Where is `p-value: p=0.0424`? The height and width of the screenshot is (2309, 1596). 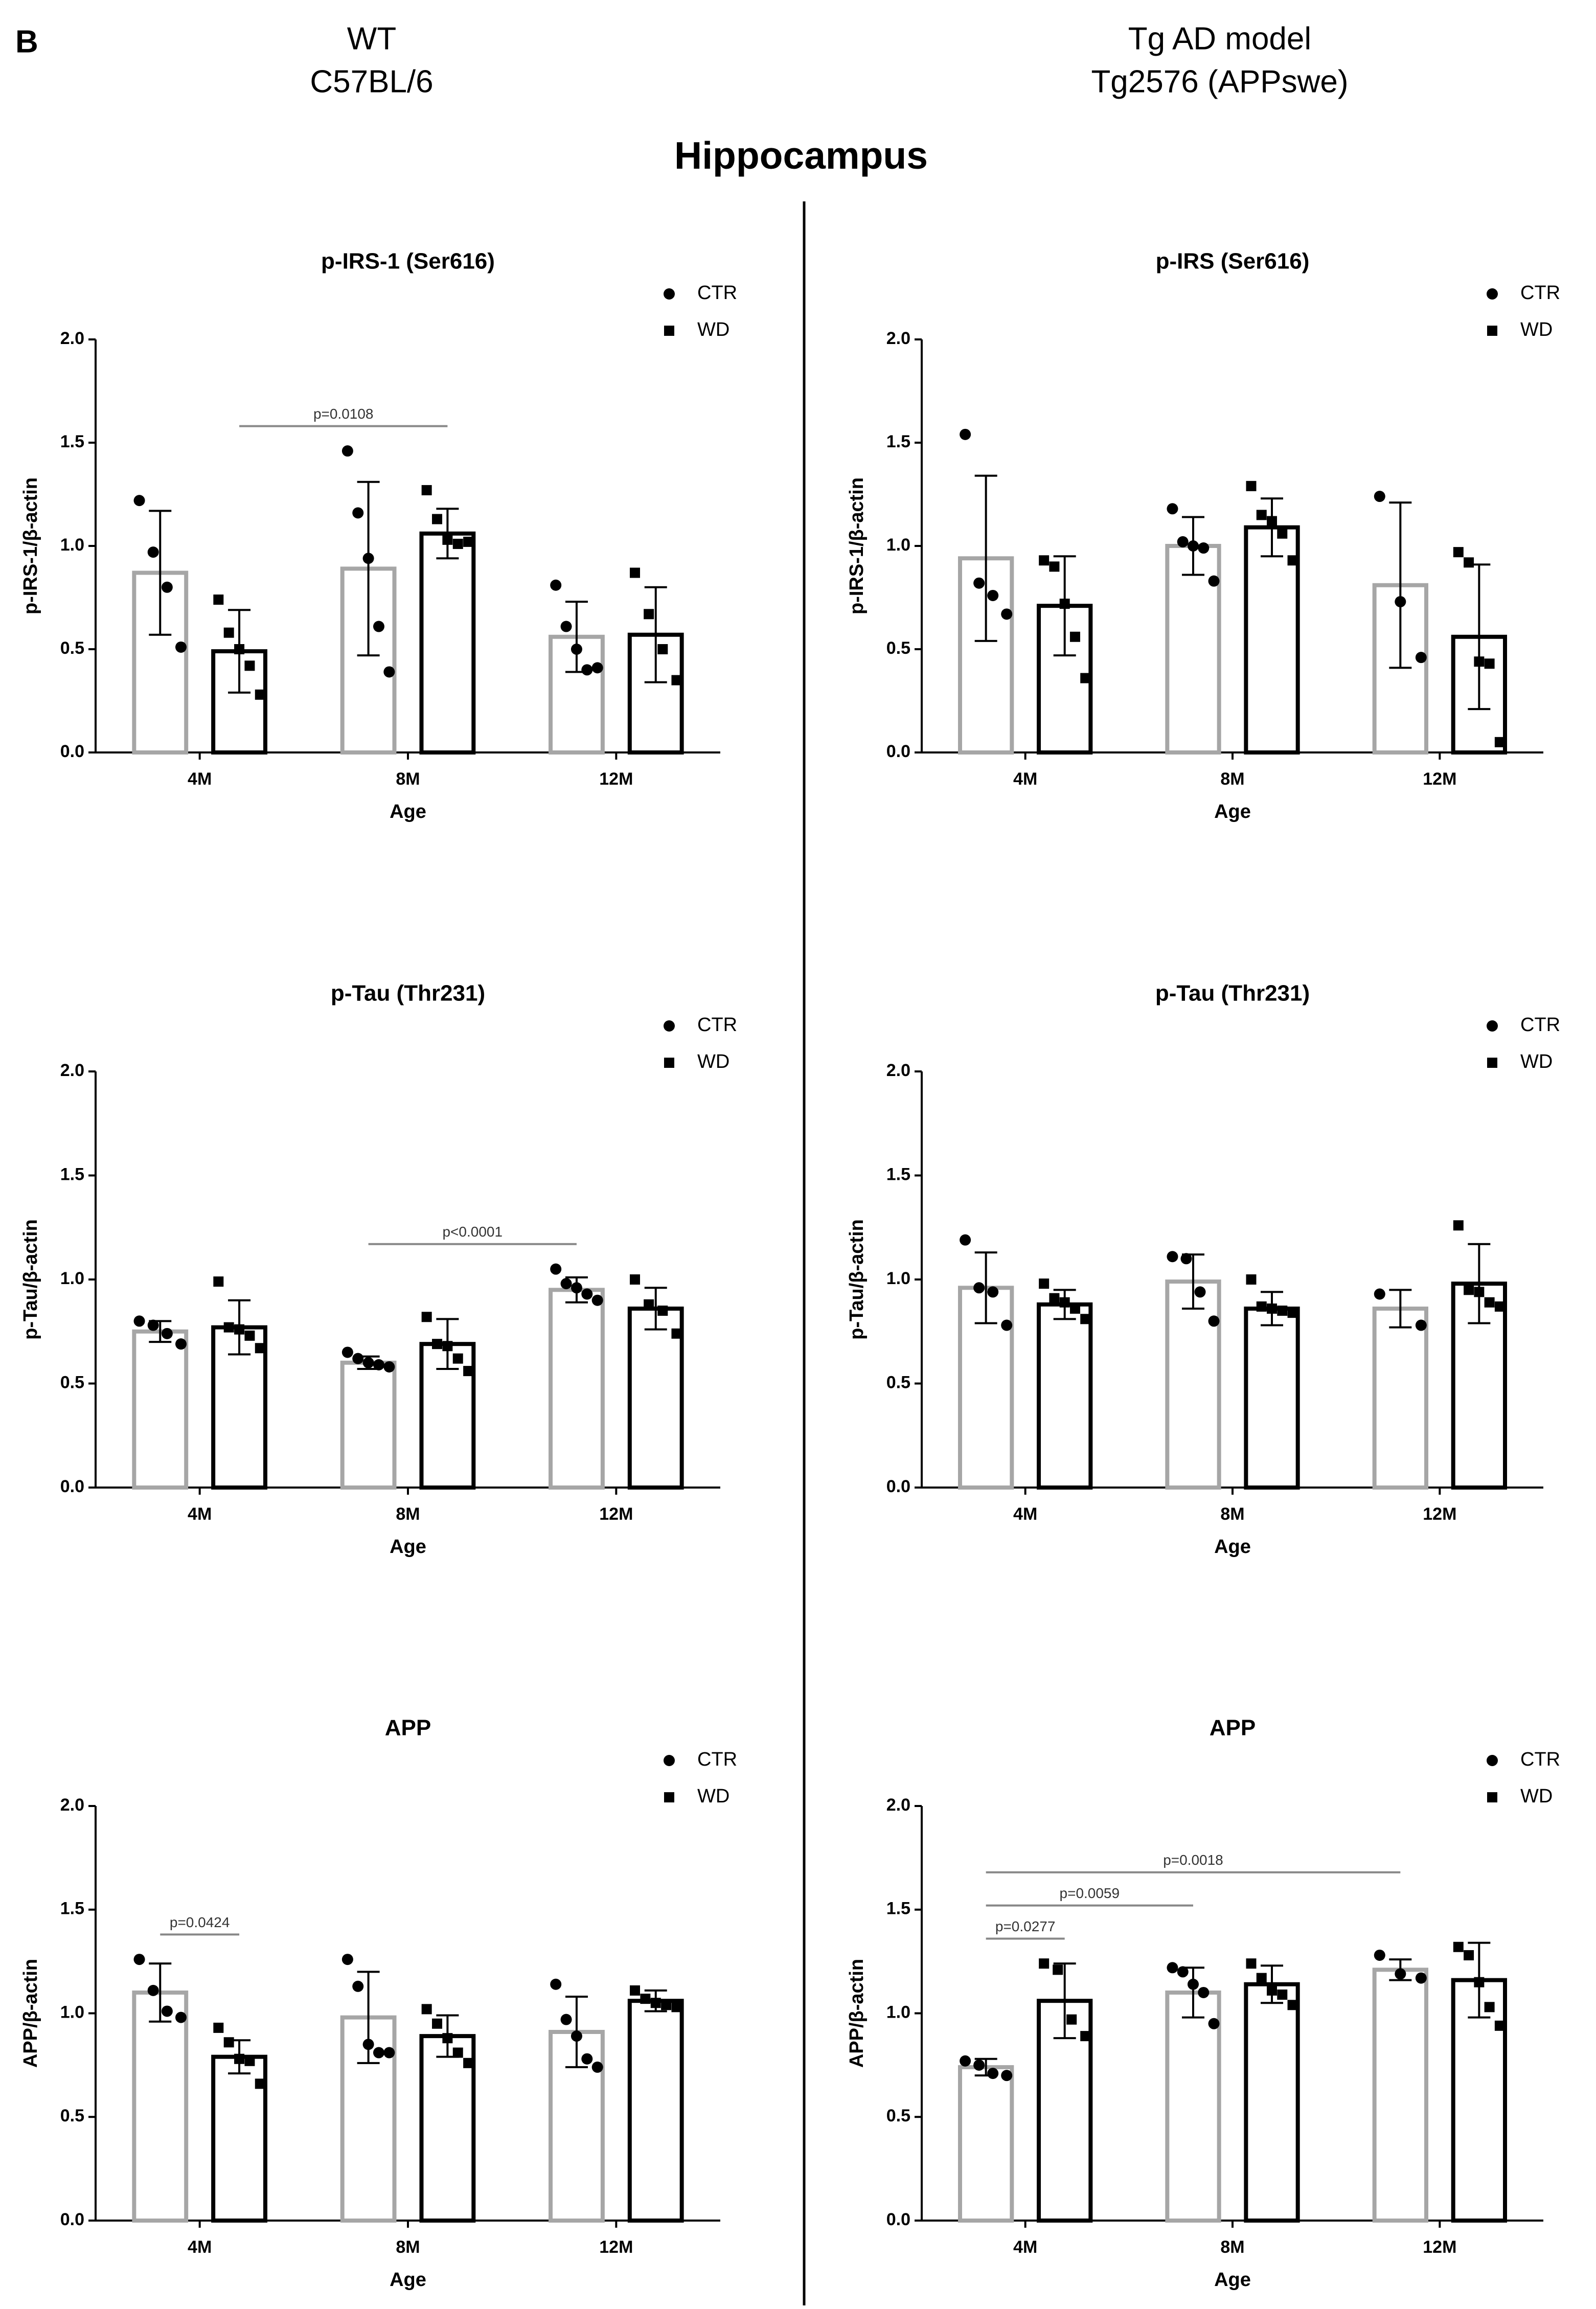 p-value: p=0.0424 is located at coordinates (200, 1922).